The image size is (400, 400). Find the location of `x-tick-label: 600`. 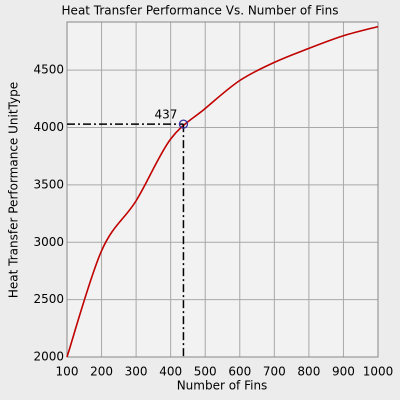

x-tick-label: 600 is located at coordinates (239, 372).